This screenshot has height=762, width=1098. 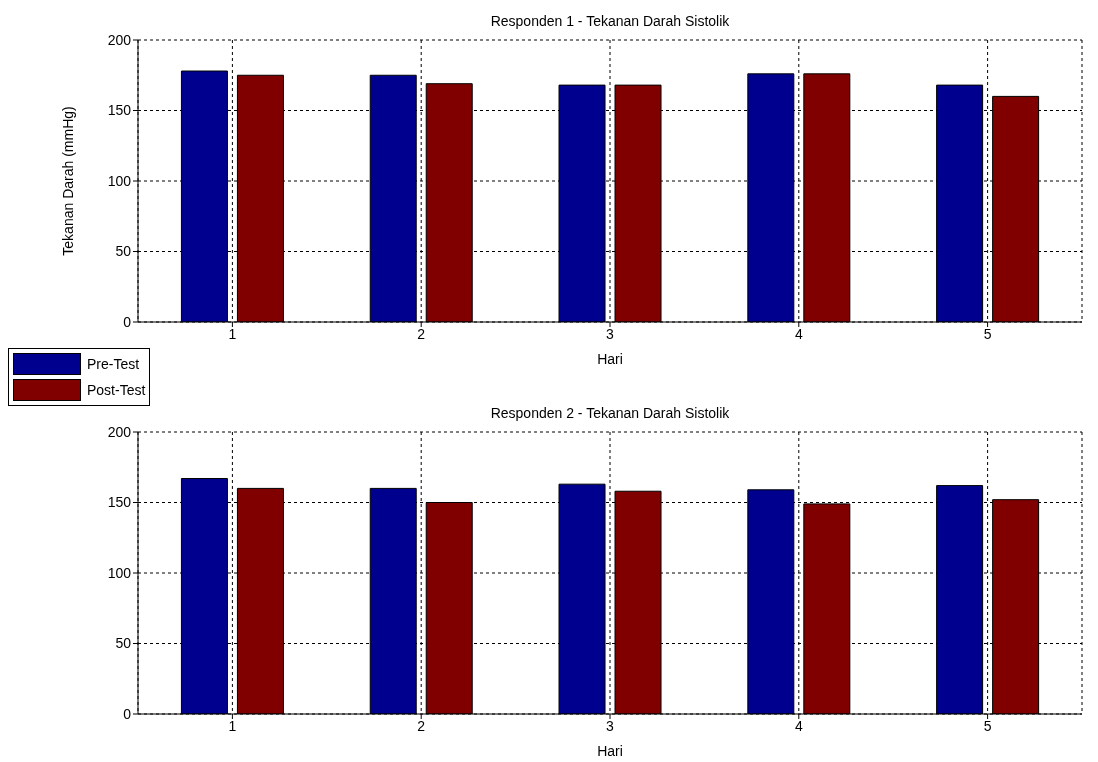 I want to click on chart-title: Responden 2 - Tekanan Darah Sistolik, so click(x=610, y=413).